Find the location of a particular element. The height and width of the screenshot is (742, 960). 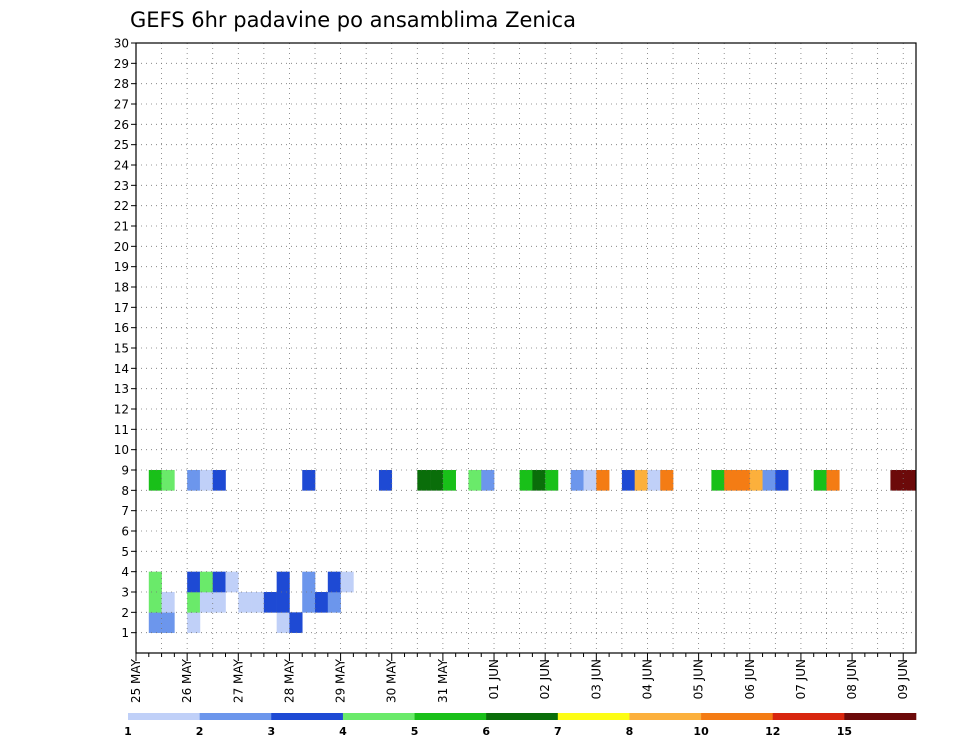

y-tick-label: 1 is located at coordinates (125, 633).